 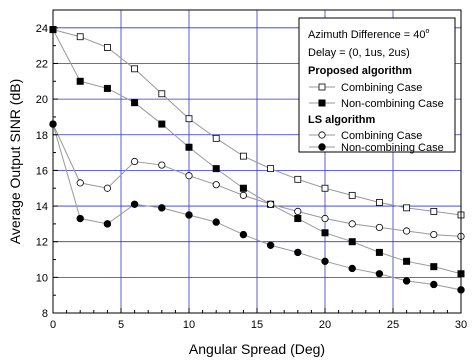 What do you see at coordinates (393, 325) in the screenshot?
I see `x-tick-label: 25` at bounding box center [393, 325].